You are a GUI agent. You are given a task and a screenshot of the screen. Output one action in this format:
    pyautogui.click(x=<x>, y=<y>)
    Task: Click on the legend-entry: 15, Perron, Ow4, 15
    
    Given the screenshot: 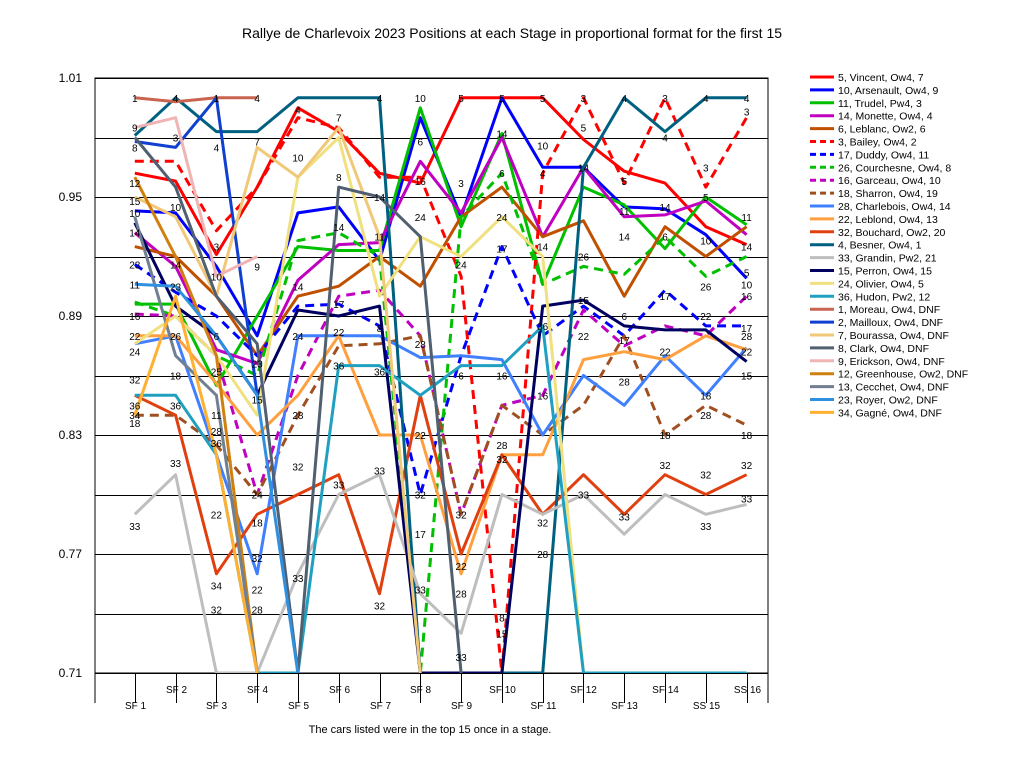 What is the action you would take?
    pyautogui.click(x=885, y=272)
    